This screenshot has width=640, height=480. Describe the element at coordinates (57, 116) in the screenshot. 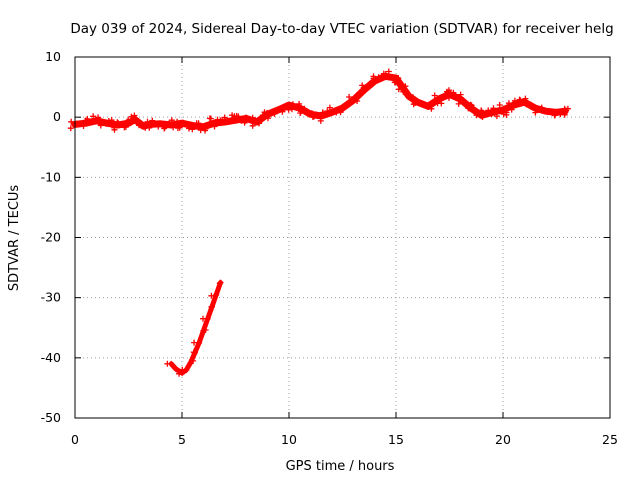

I see `y-tick-label: 0` at that location.